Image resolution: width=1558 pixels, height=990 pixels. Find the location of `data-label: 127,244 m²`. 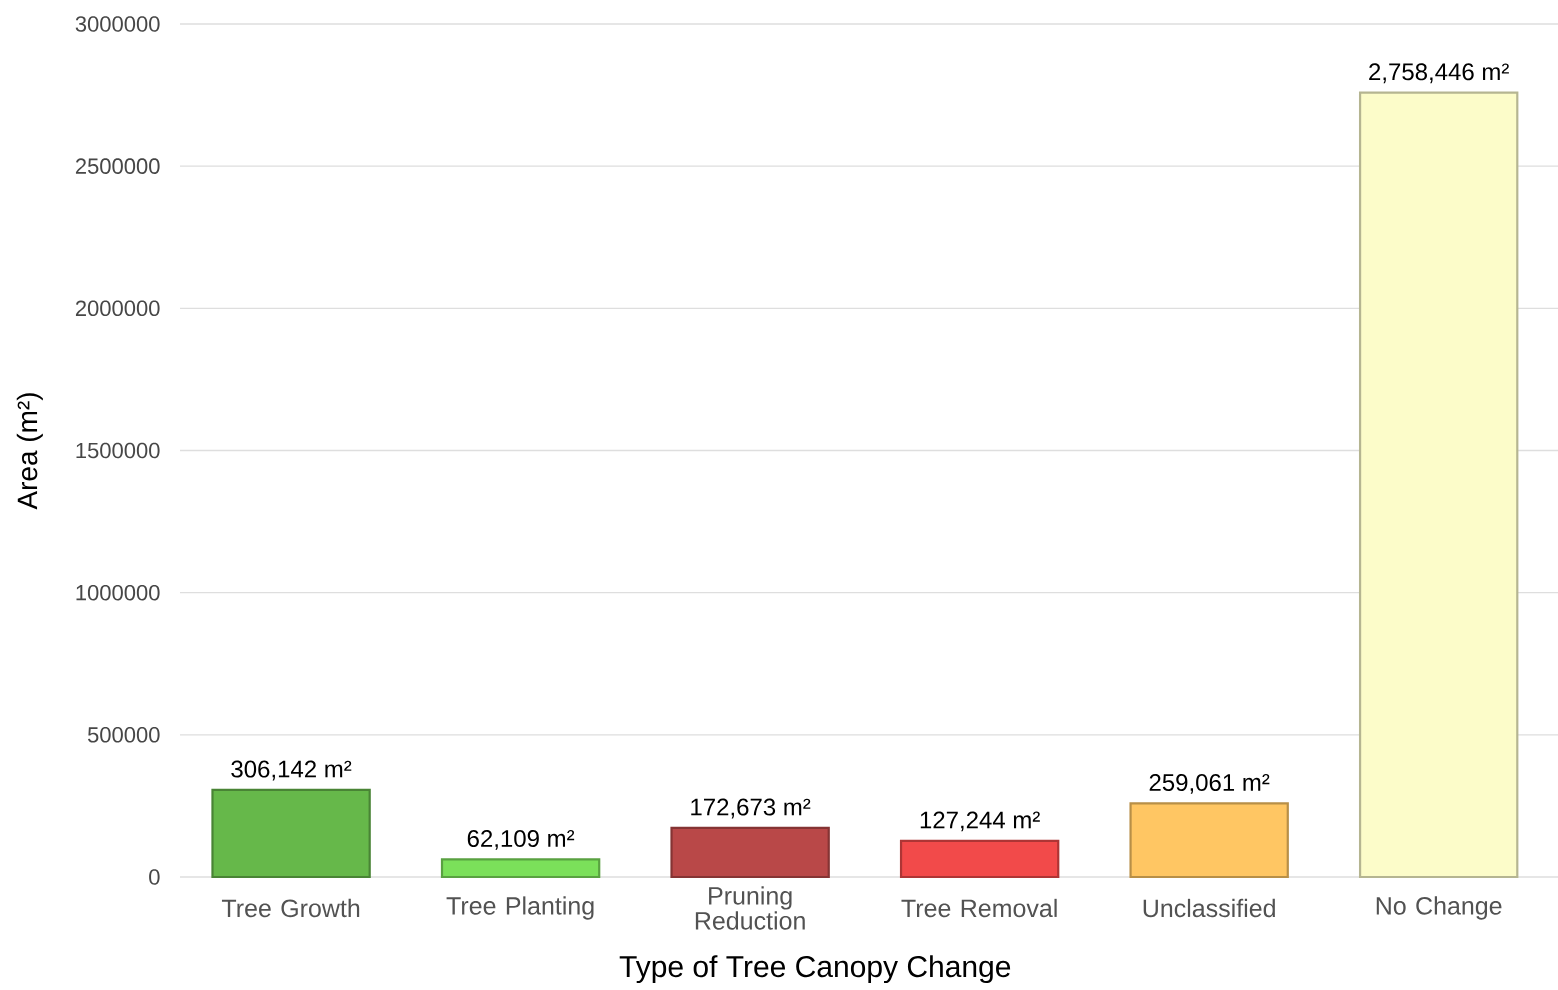

data-label: 127,244 m² is located at coordinates (980, 821).